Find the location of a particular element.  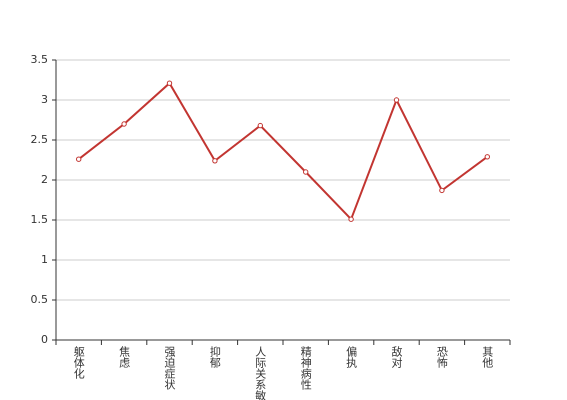

x-tick-label: 精神病性 is located at coordinates (305, 368).